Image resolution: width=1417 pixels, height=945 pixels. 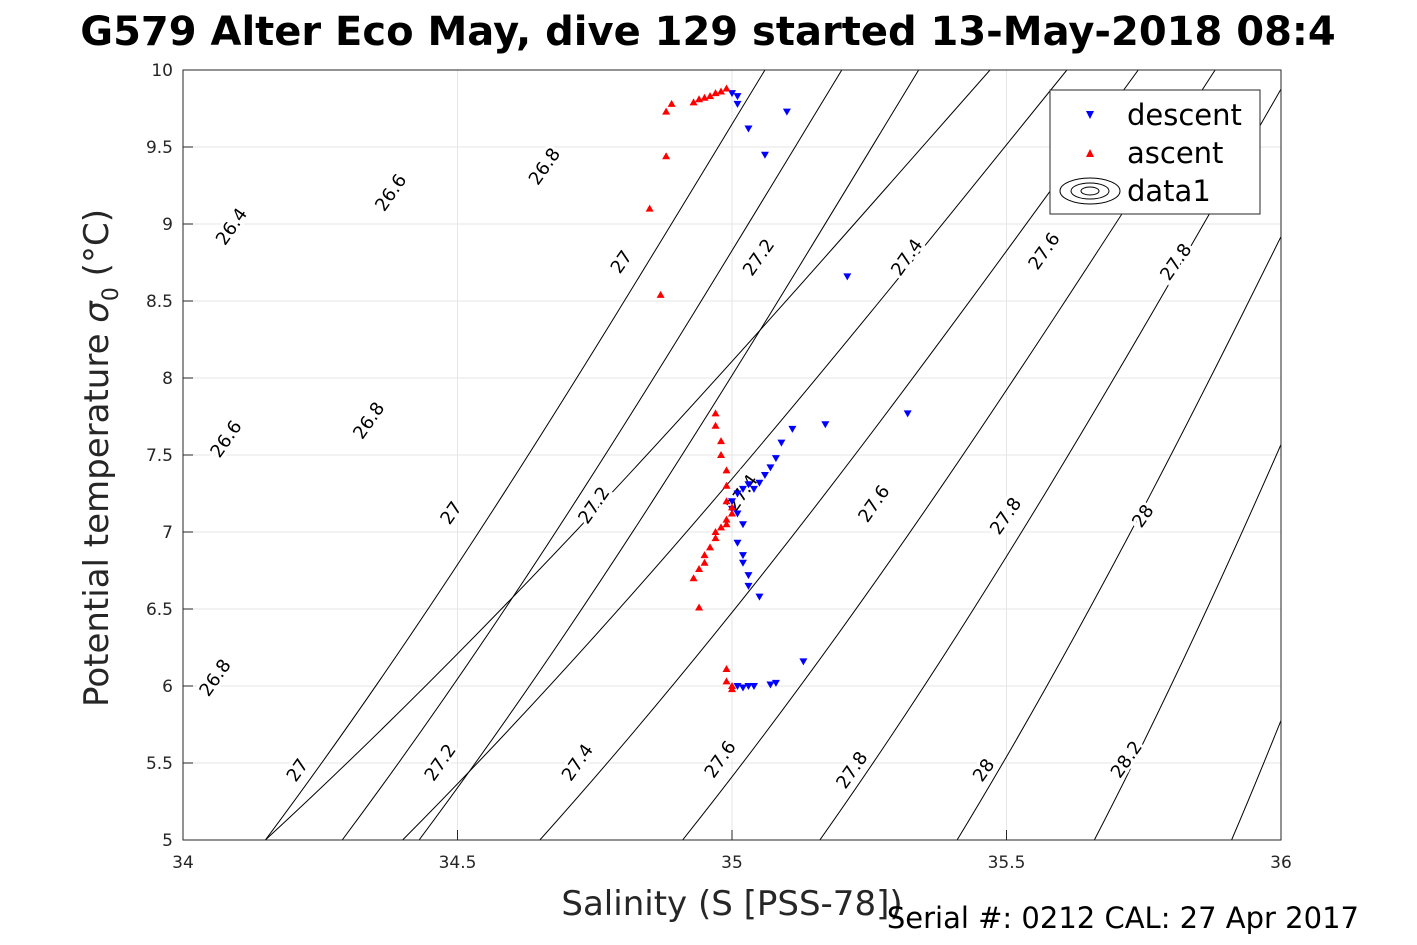 What do you see at coordinates (1090, 115) in the screenshot?
I see `legend-descent-marker` at bounding box center [1090, 115].